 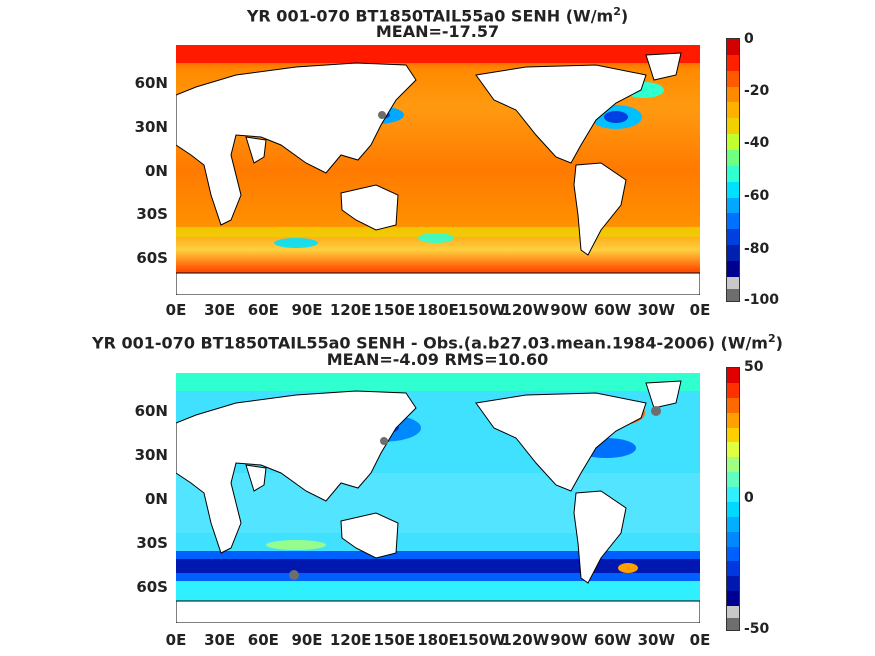 I want to click on panel1-lat-label: 60N, so click(x=151, y=83).